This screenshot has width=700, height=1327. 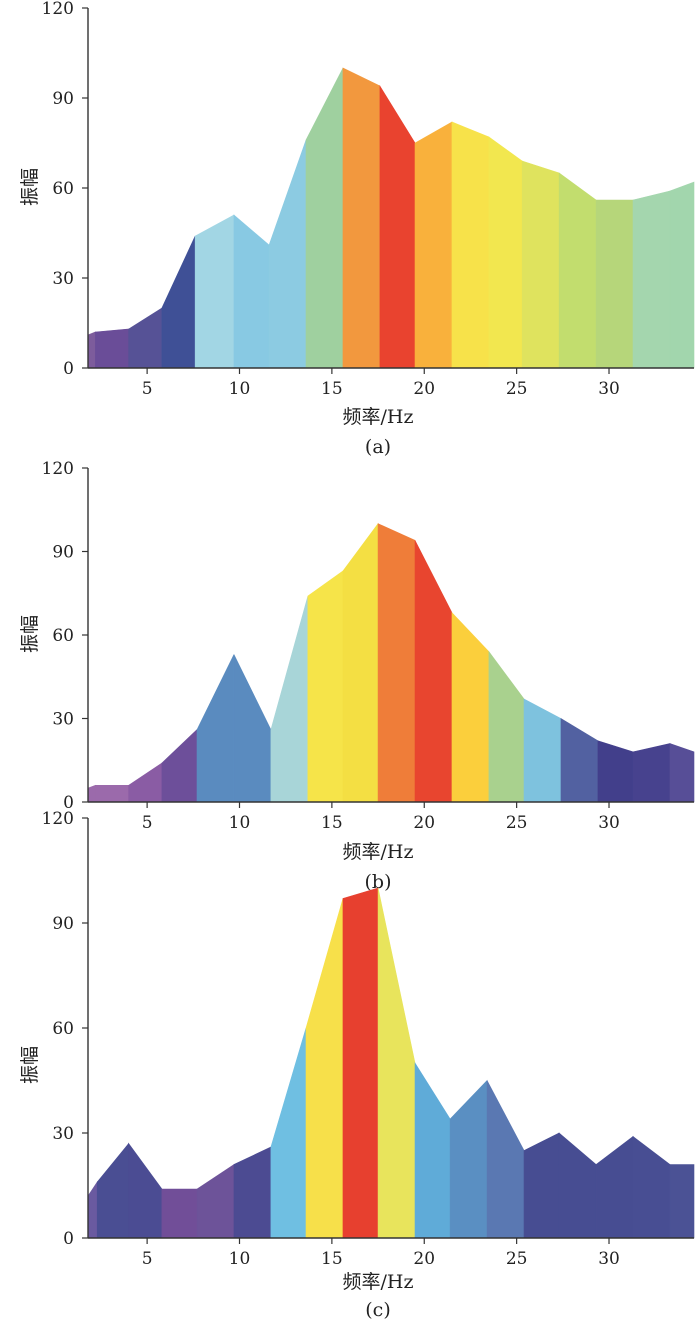 What do you see at coordinates (377, 1310) in the screenshot?
I see `panel-label: (c)` at bounding box center [377, 1310].